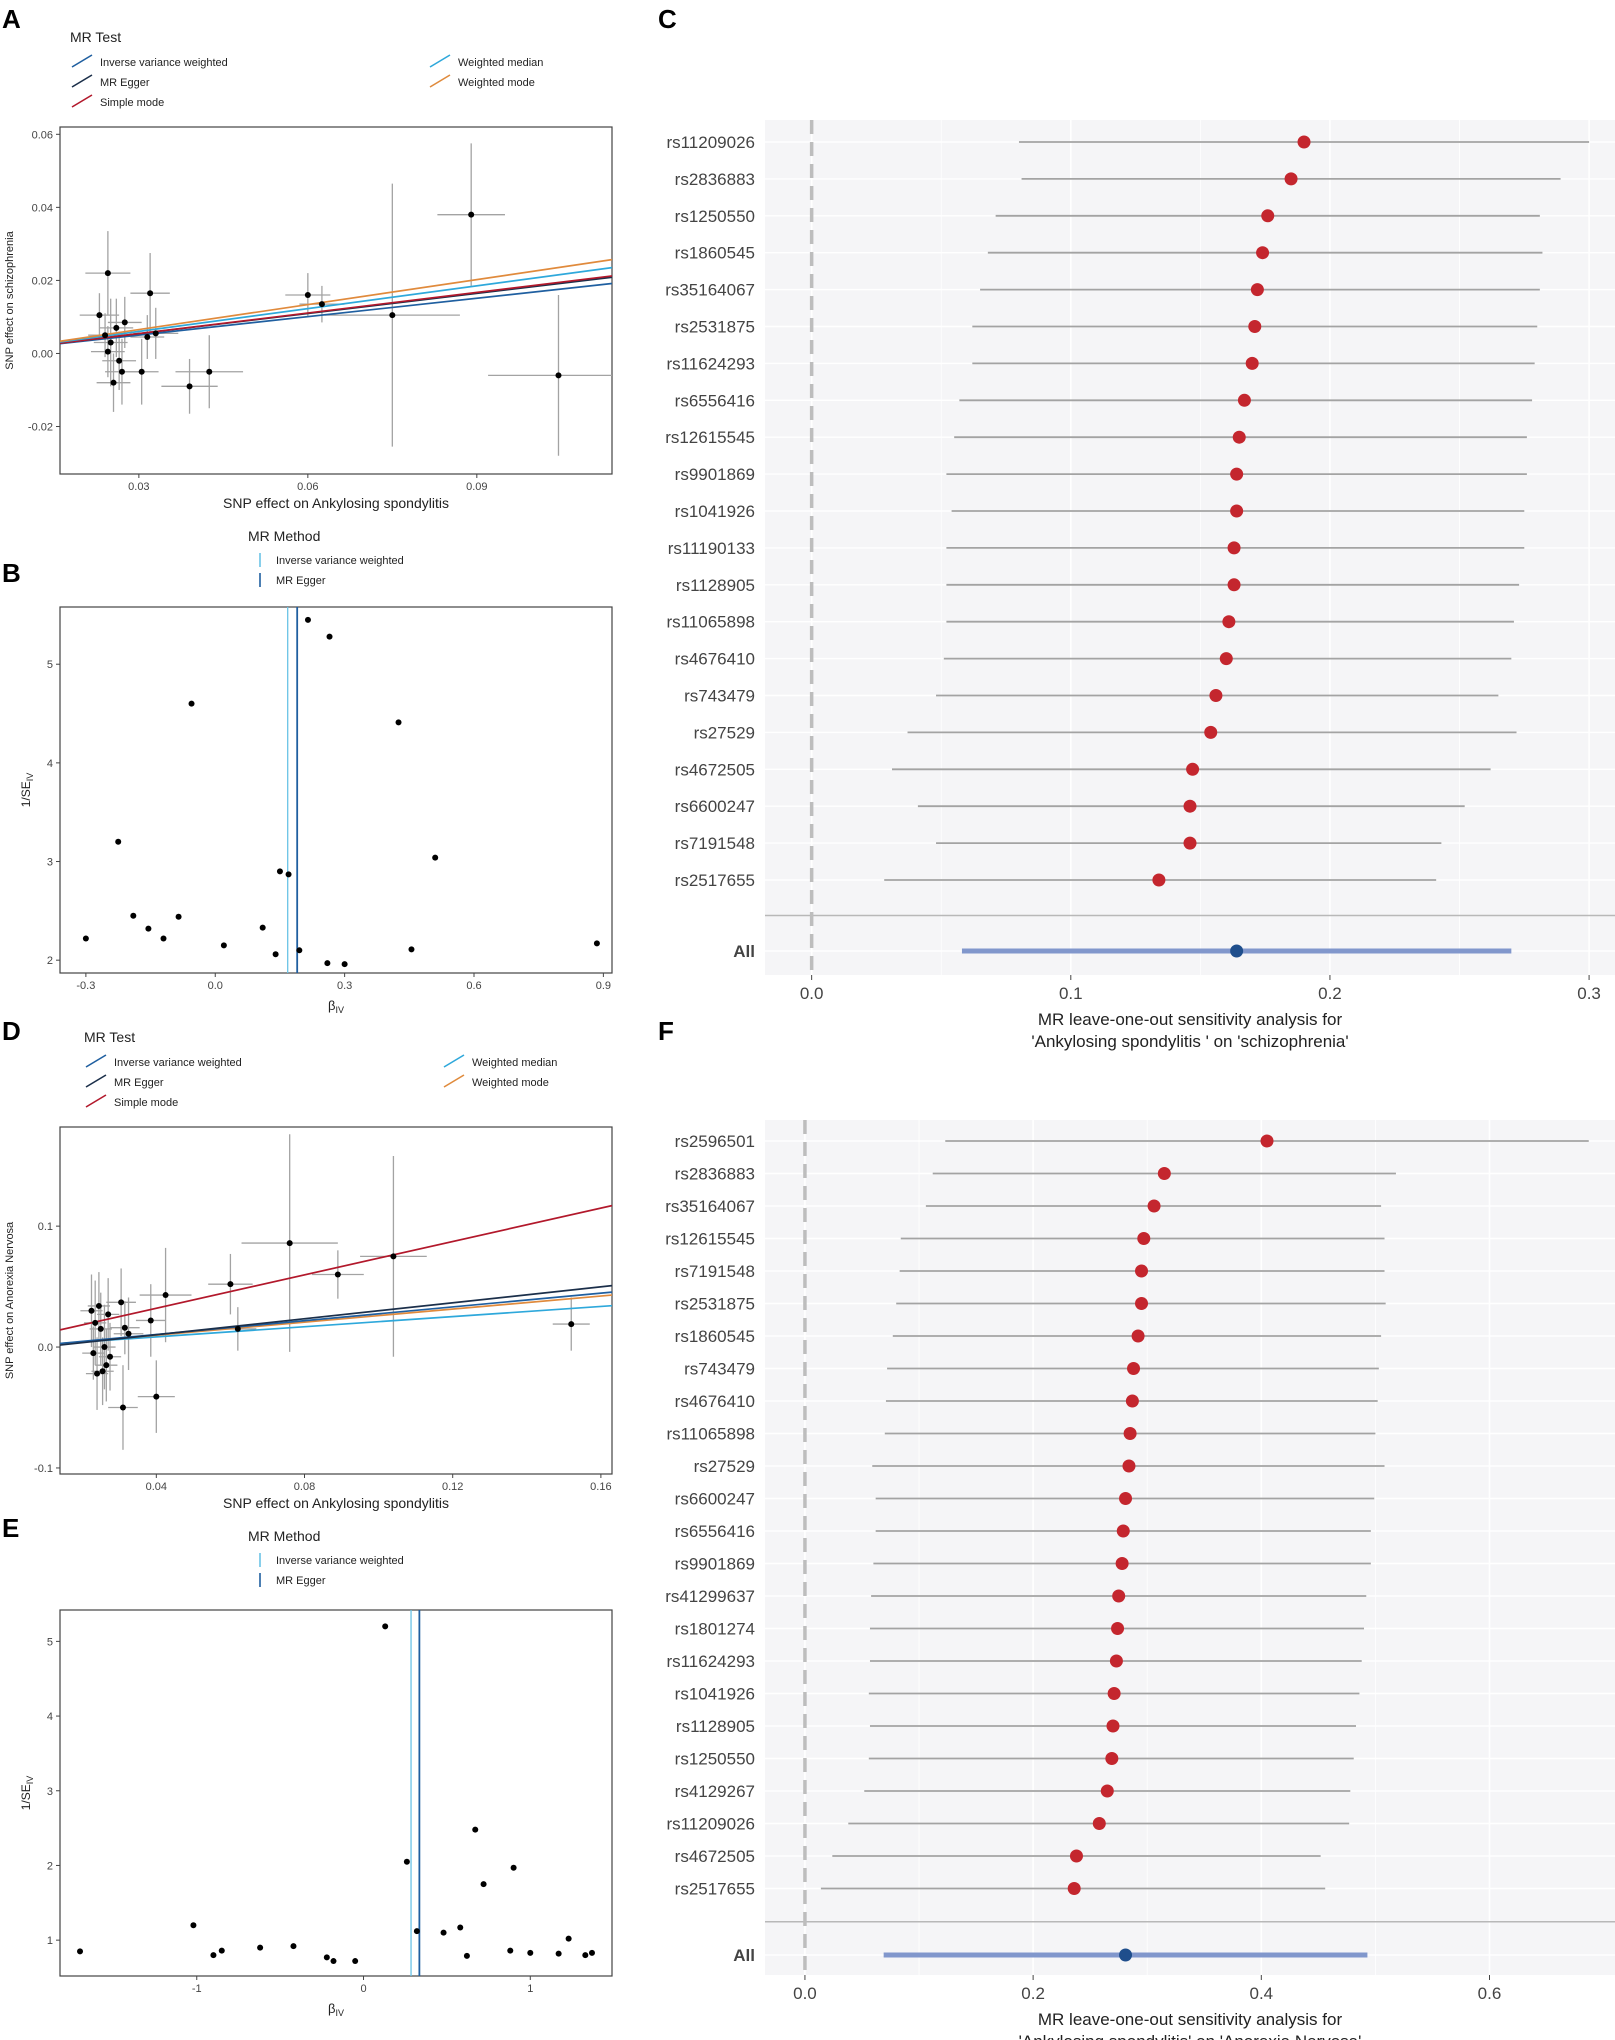  What do you see at coordinates (715, 1694) in the screenshot?
I see `snp-label: rs1041926` at bounding box center [715, 1694].